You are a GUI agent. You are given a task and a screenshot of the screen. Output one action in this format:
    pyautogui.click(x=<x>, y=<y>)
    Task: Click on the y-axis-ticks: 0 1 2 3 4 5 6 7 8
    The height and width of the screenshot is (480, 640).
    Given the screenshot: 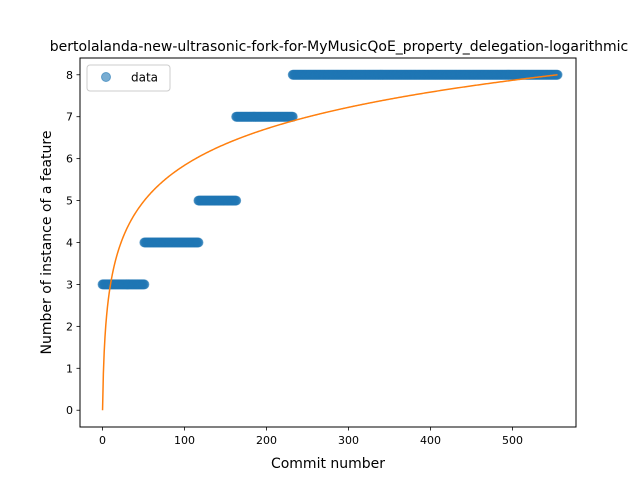 What is the action you would take?
    pyautogui.click(x=73, y=243)
    